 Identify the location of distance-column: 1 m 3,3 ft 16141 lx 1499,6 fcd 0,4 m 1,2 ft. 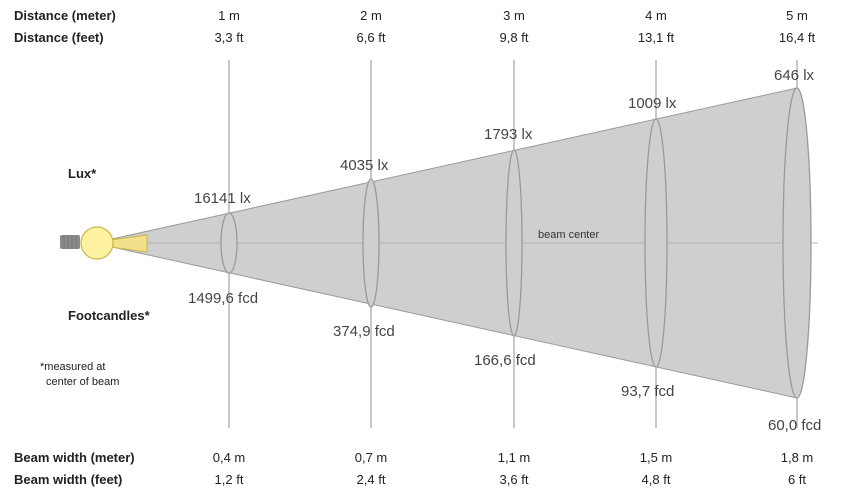
(223, 247).